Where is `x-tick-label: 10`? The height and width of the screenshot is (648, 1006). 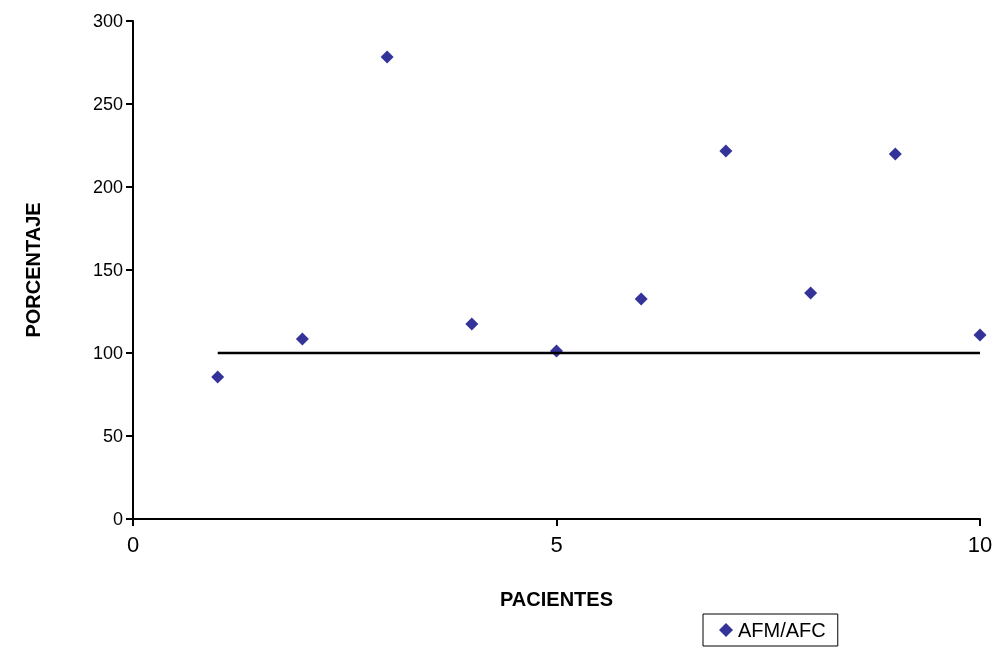
x-tick-label: 10 is located at coordinates (980, 544).